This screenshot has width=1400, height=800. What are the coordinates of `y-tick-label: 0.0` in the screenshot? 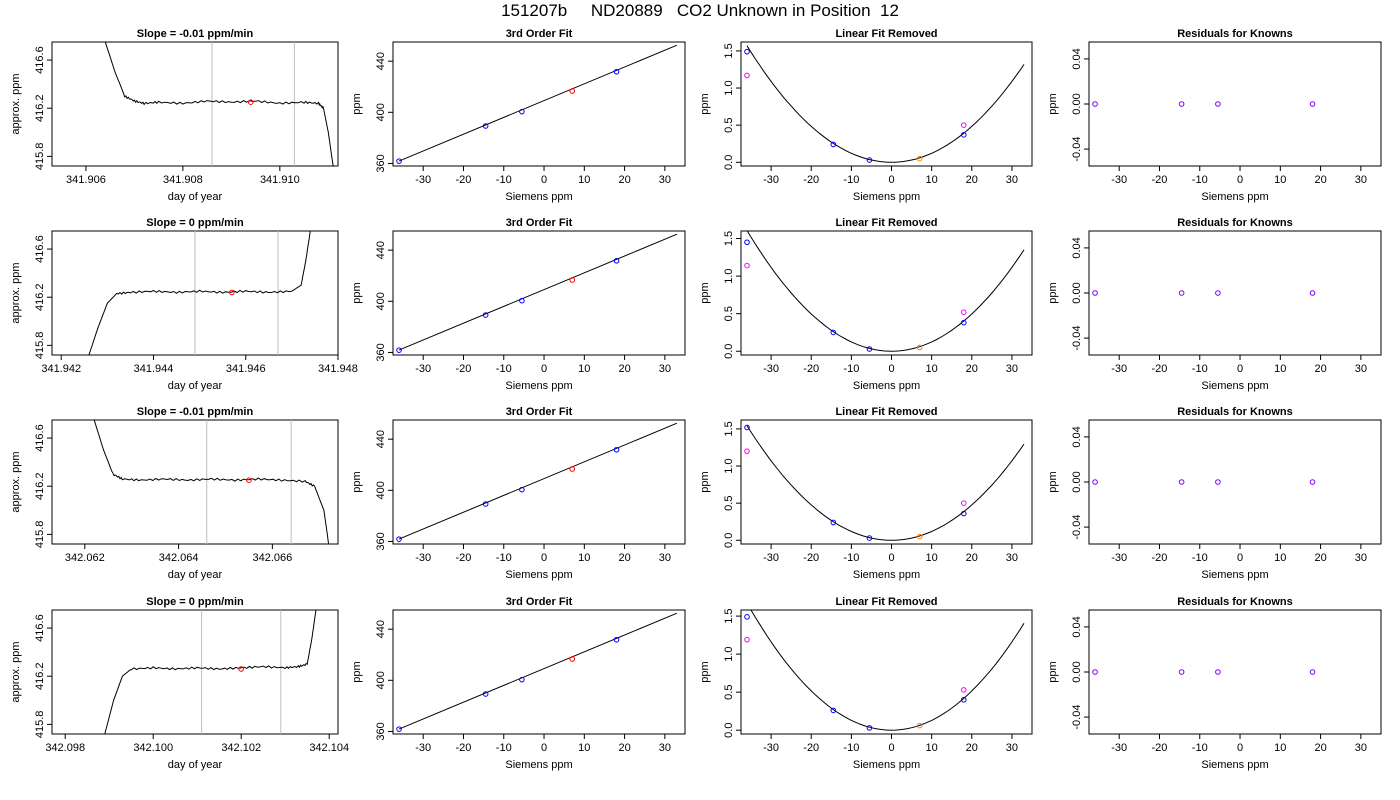 It's located at (729, 730).